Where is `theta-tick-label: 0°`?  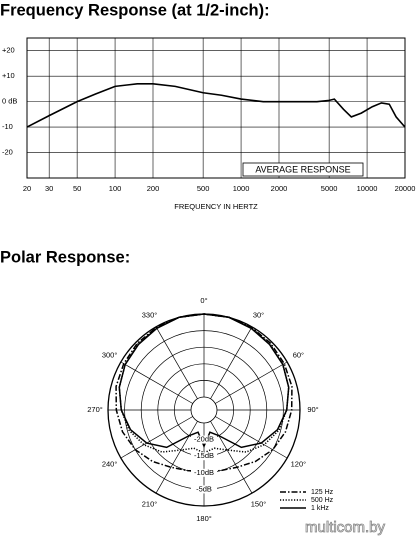
theta-tick-label: 0° is located at coordinates (203, 300).